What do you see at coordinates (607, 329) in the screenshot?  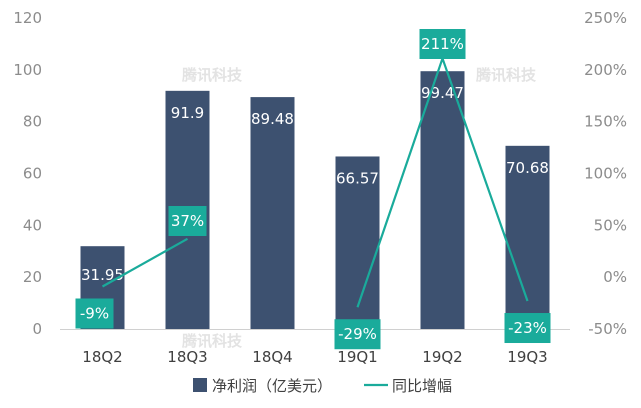 I see `y-right-tick-label: -50%` at bounding box center [607, 329].